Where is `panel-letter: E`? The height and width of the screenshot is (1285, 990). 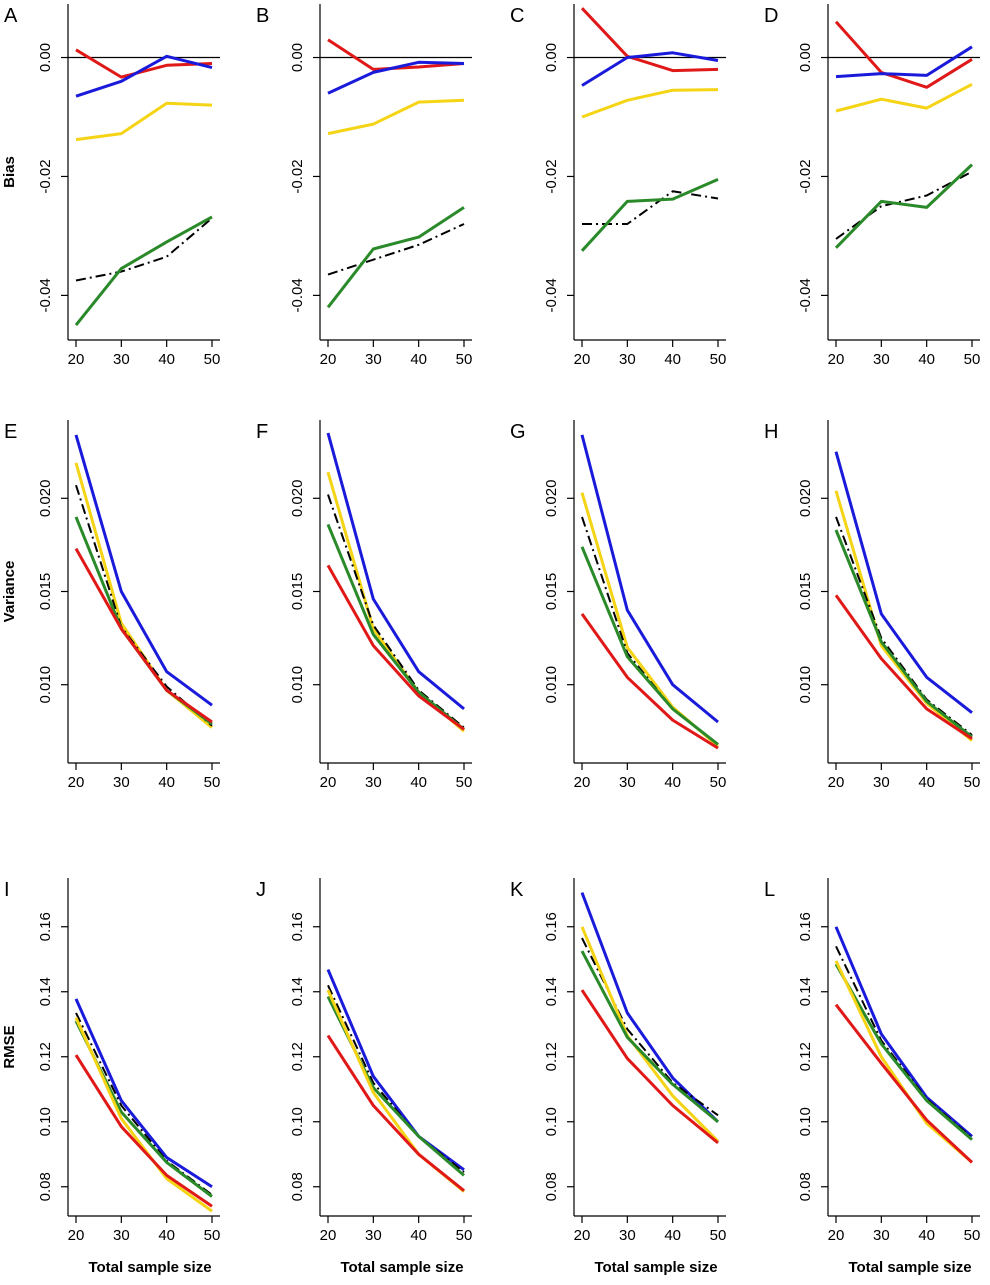
panel-letter: E is located at coordinates (10, 432).